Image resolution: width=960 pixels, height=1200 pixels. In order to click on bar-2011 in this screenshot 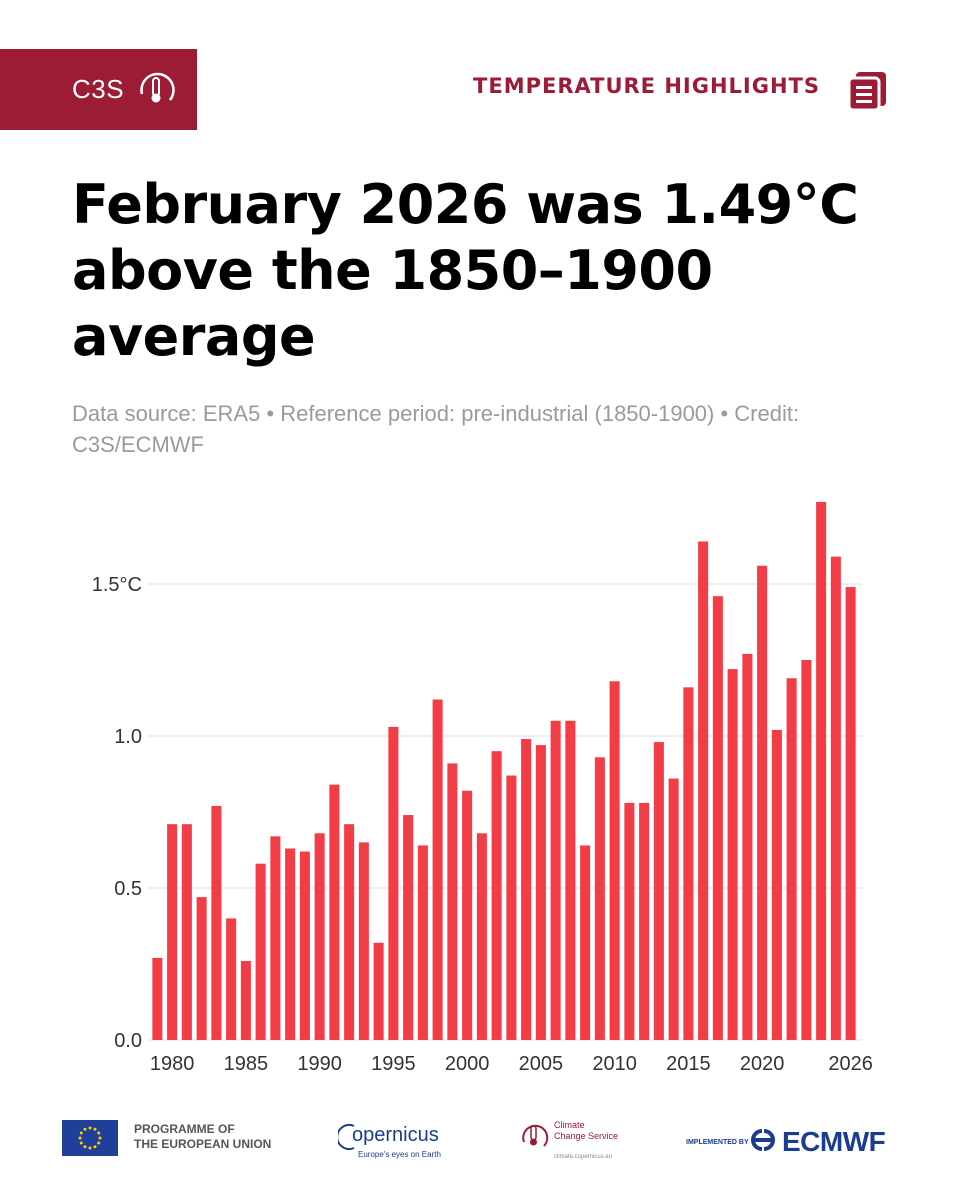, I will do `click(629, 921)`.